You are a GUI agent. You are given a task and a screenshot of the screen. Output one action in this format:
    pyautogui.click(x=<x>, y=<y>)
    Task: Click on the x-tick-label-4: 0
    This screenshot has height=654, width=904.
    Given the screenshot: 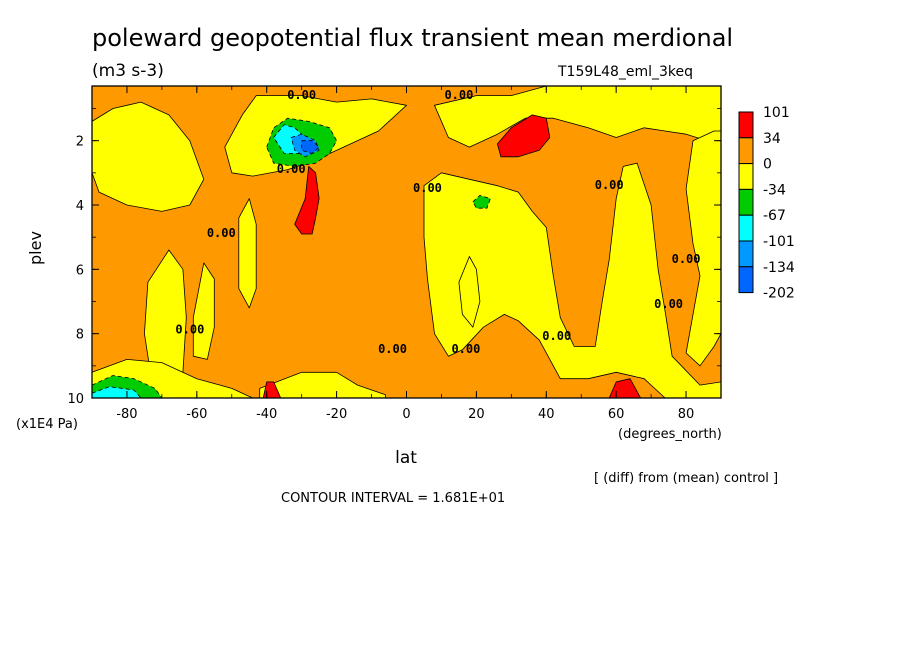 What is the action you would take?
    pyautogui.click(x=406, y=414)
    